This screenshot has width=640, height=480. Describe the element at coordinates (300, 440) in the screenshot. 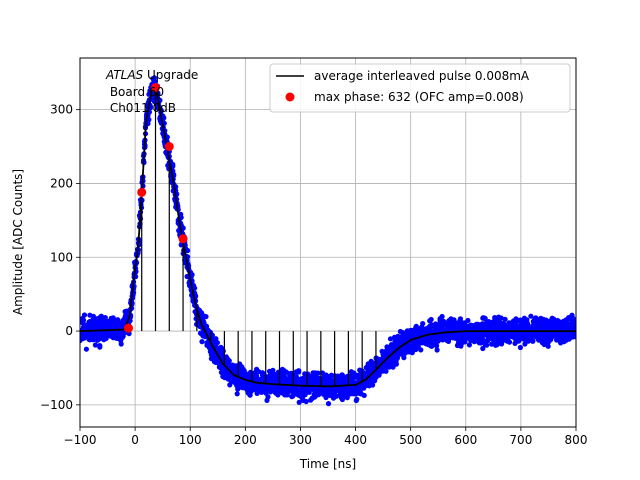

I see `x-tick-label: 300` at that location.